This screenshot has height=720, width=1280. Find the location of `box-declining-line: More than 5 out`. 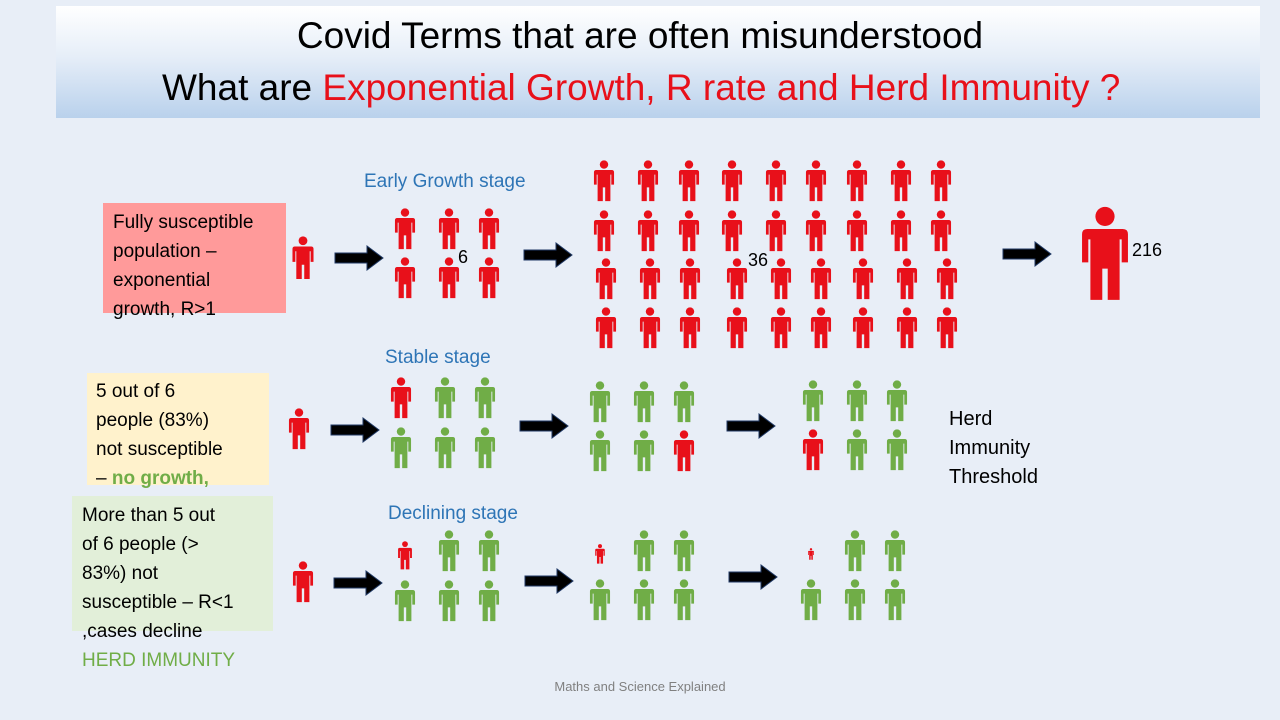

box-declining-line: More than 5 out is located at coordinates (149, 515).